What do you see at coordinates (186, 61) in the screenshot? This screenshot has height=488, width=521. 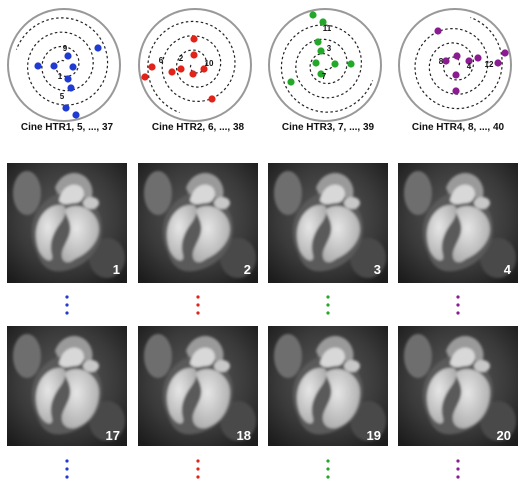 I see `sample-labels: 10 2 6` at bounding box center [186, 61].